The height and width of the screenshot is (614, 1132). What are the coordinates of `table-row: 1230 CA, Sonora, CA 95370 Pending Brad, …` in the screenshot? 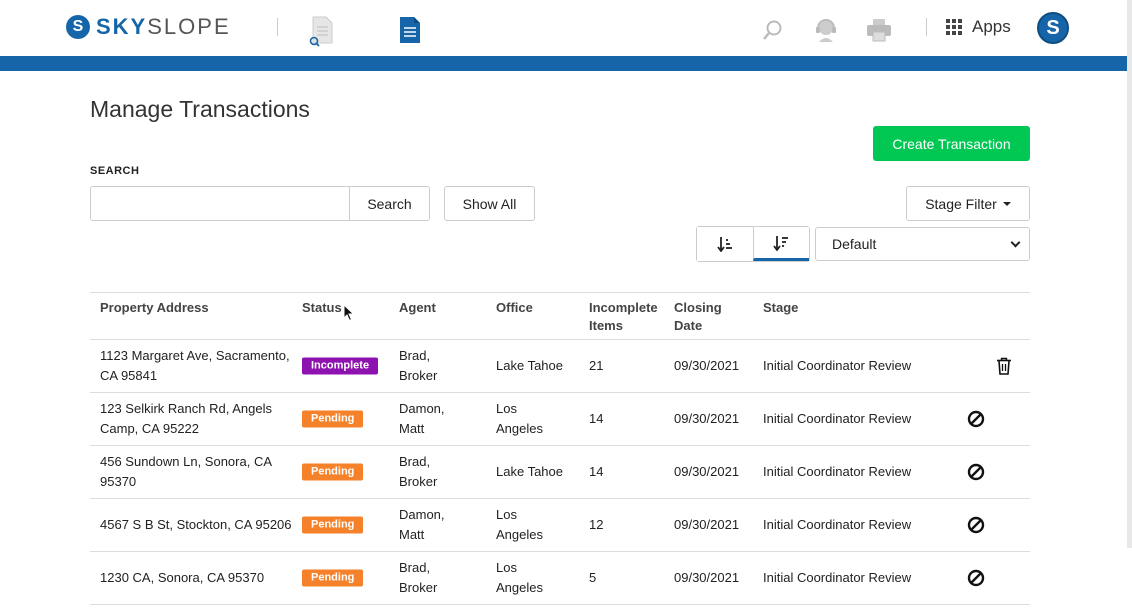 It's located at (560, 578).